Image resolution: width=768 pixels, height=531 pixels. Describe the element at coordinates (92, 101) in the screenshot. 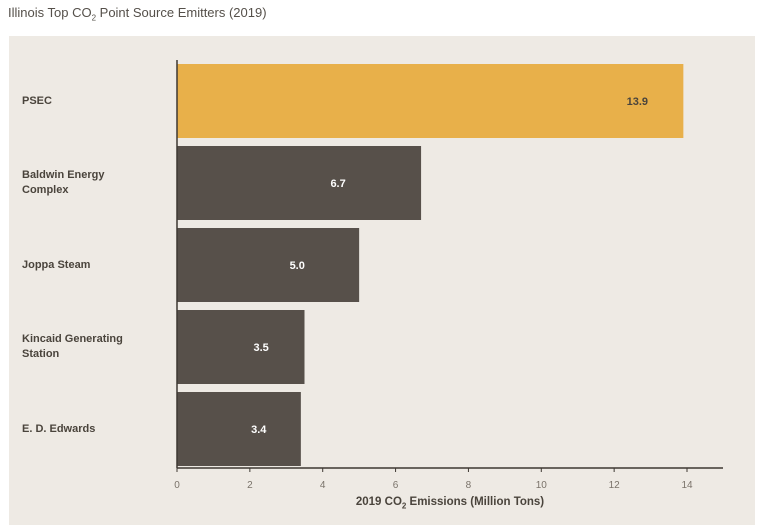

I see `category-label: PSEC` at that location.